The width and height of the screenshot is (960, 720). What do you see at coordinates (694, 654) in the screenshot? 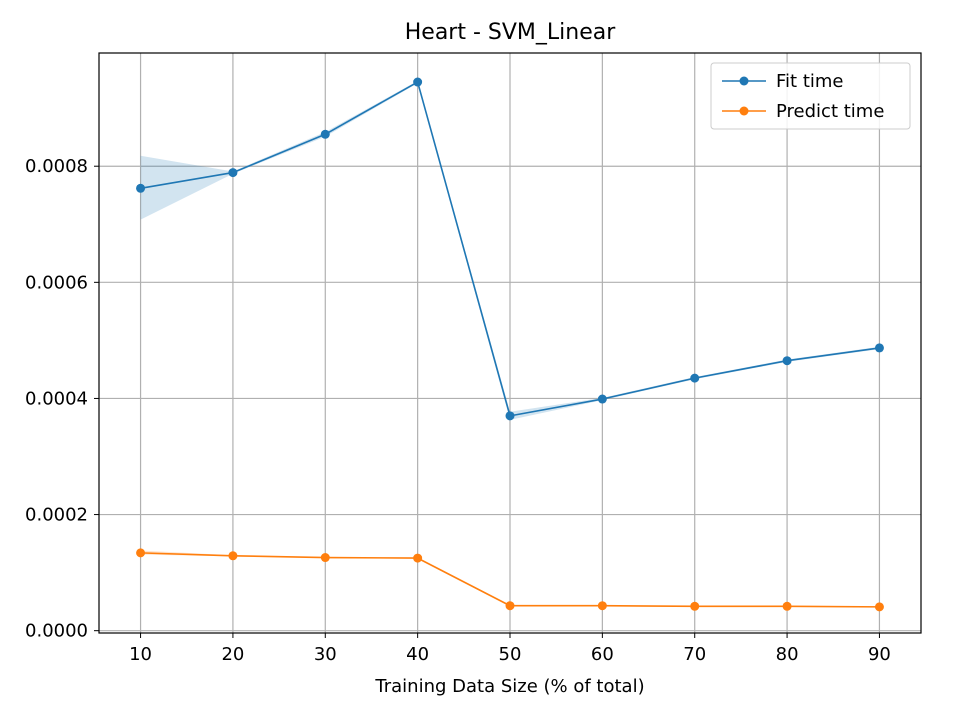
I see `x-tick-label: 70` at bounding box center [694, 654].